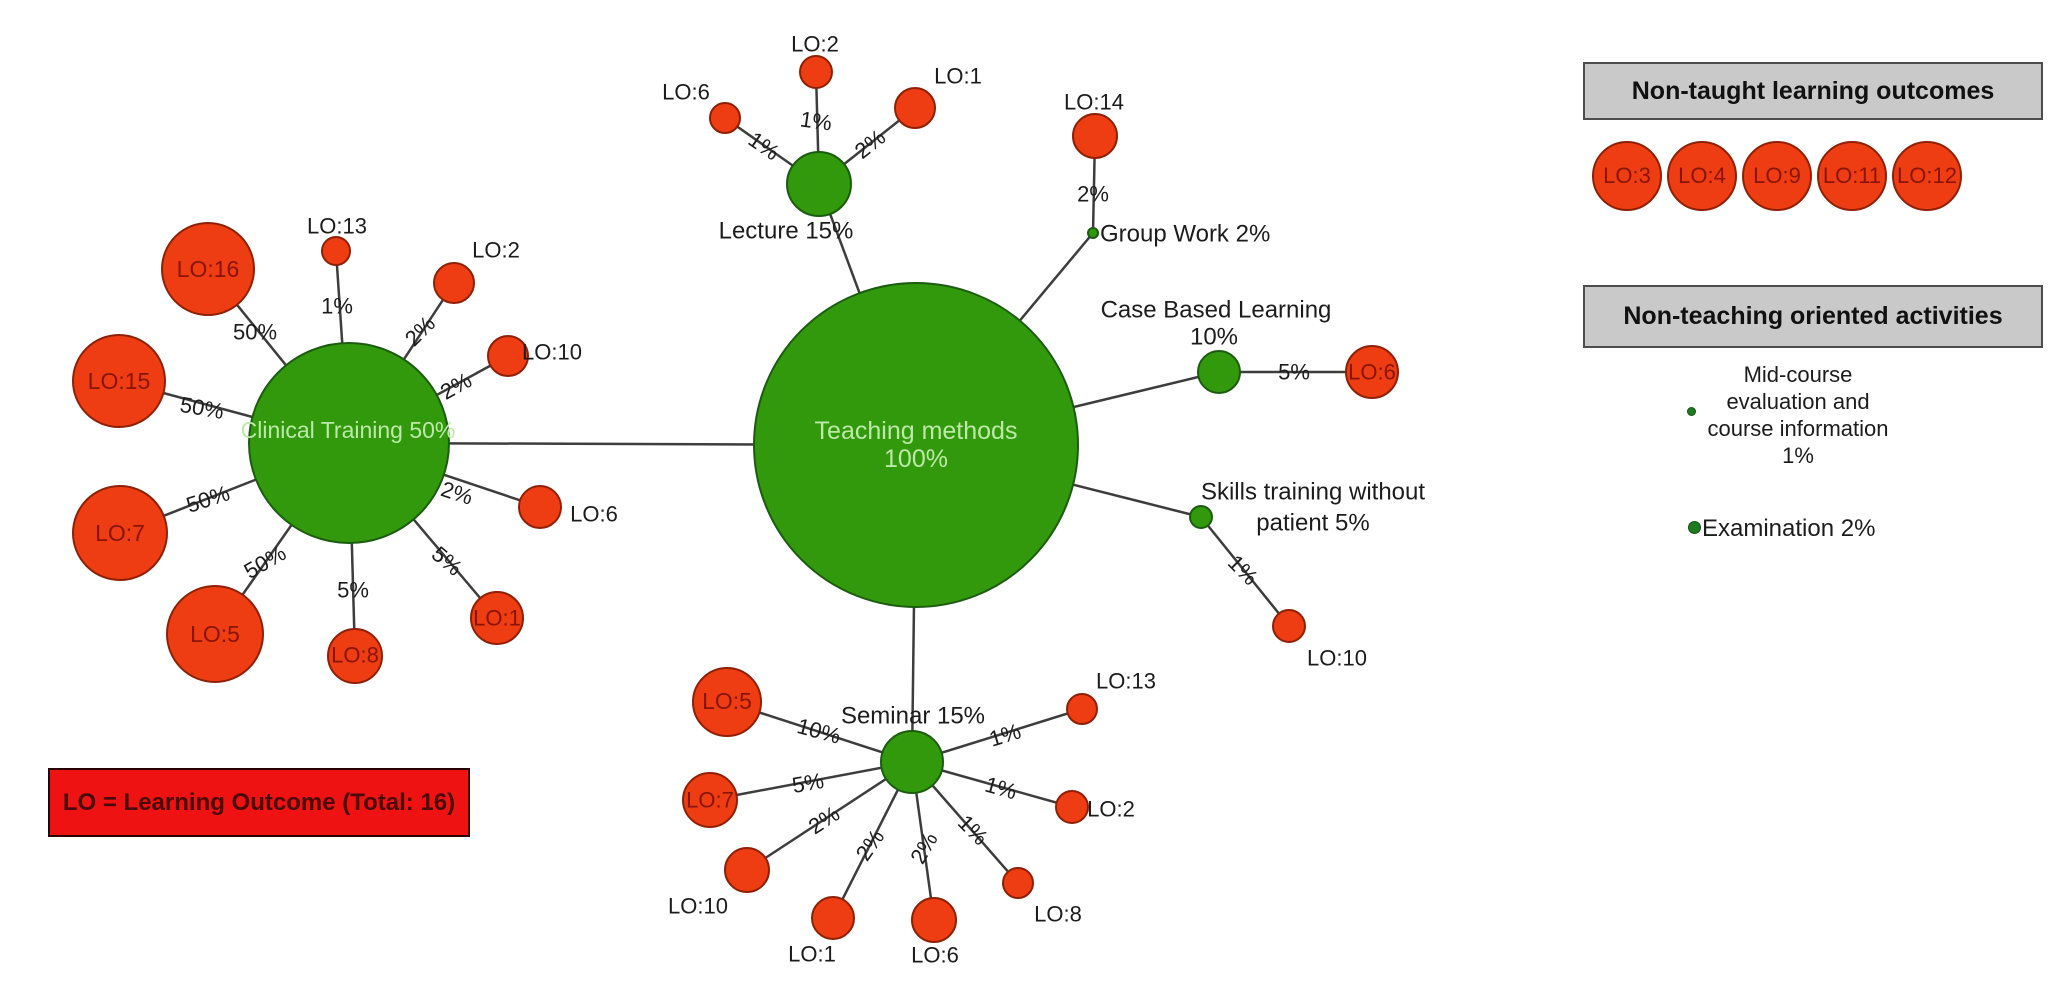  What do you see at coordinates (336, 251) in the screenshot?
I see `node-cl-lo13` at bounding box center [336, 251].